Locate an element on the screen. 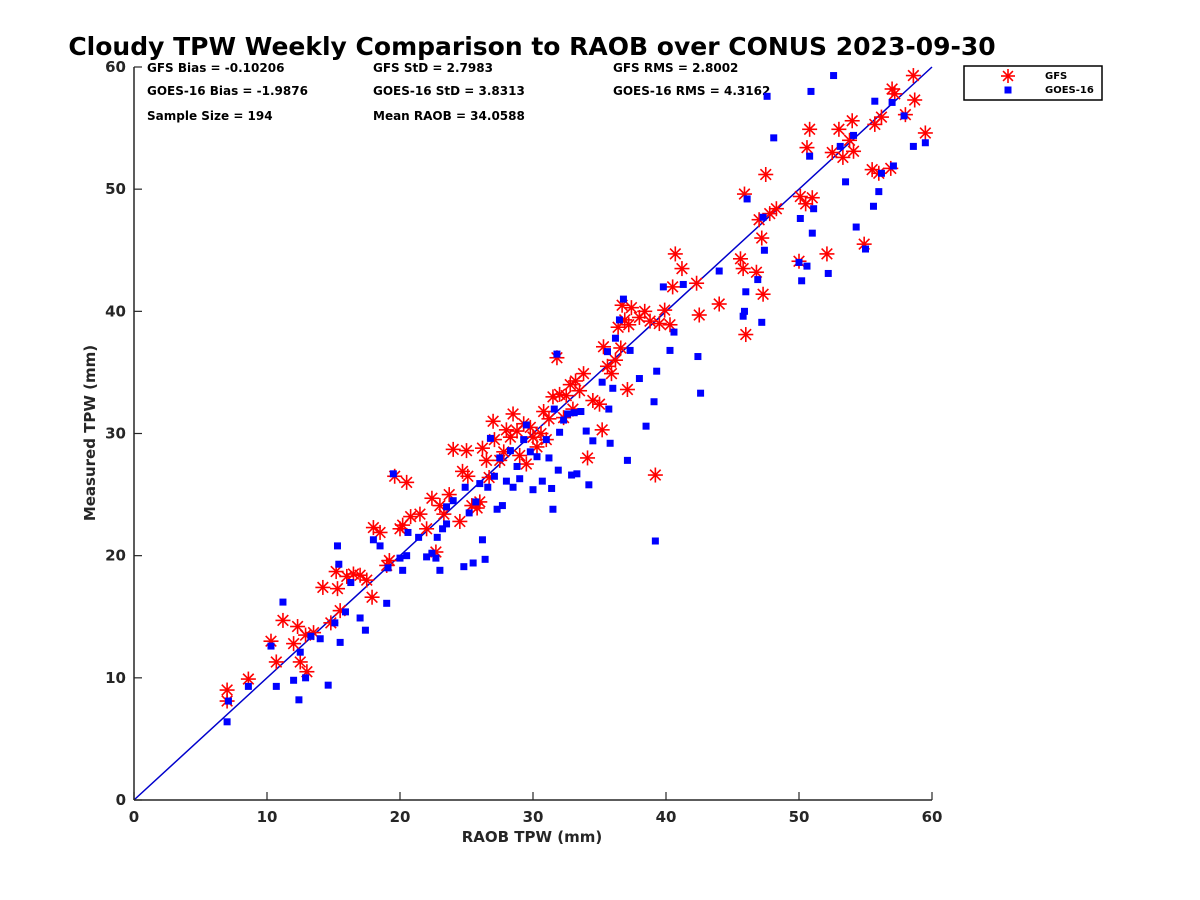 The image size is (1200, 900). y-tick-label: 60 is located at coordinates (115, 67).